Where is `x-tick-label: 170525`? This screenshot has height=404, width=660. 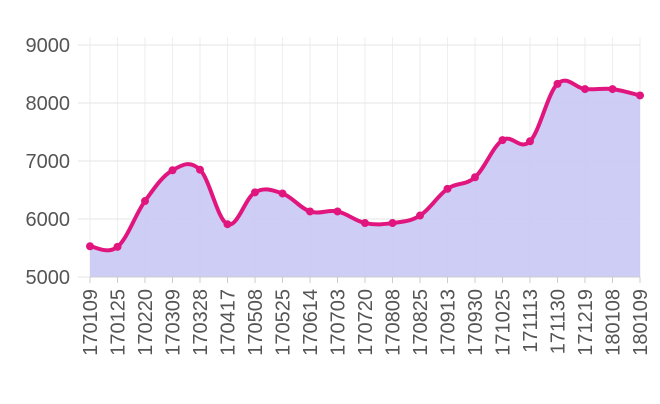 x-tick-label: 170525 is located at coordinates (284, 322).